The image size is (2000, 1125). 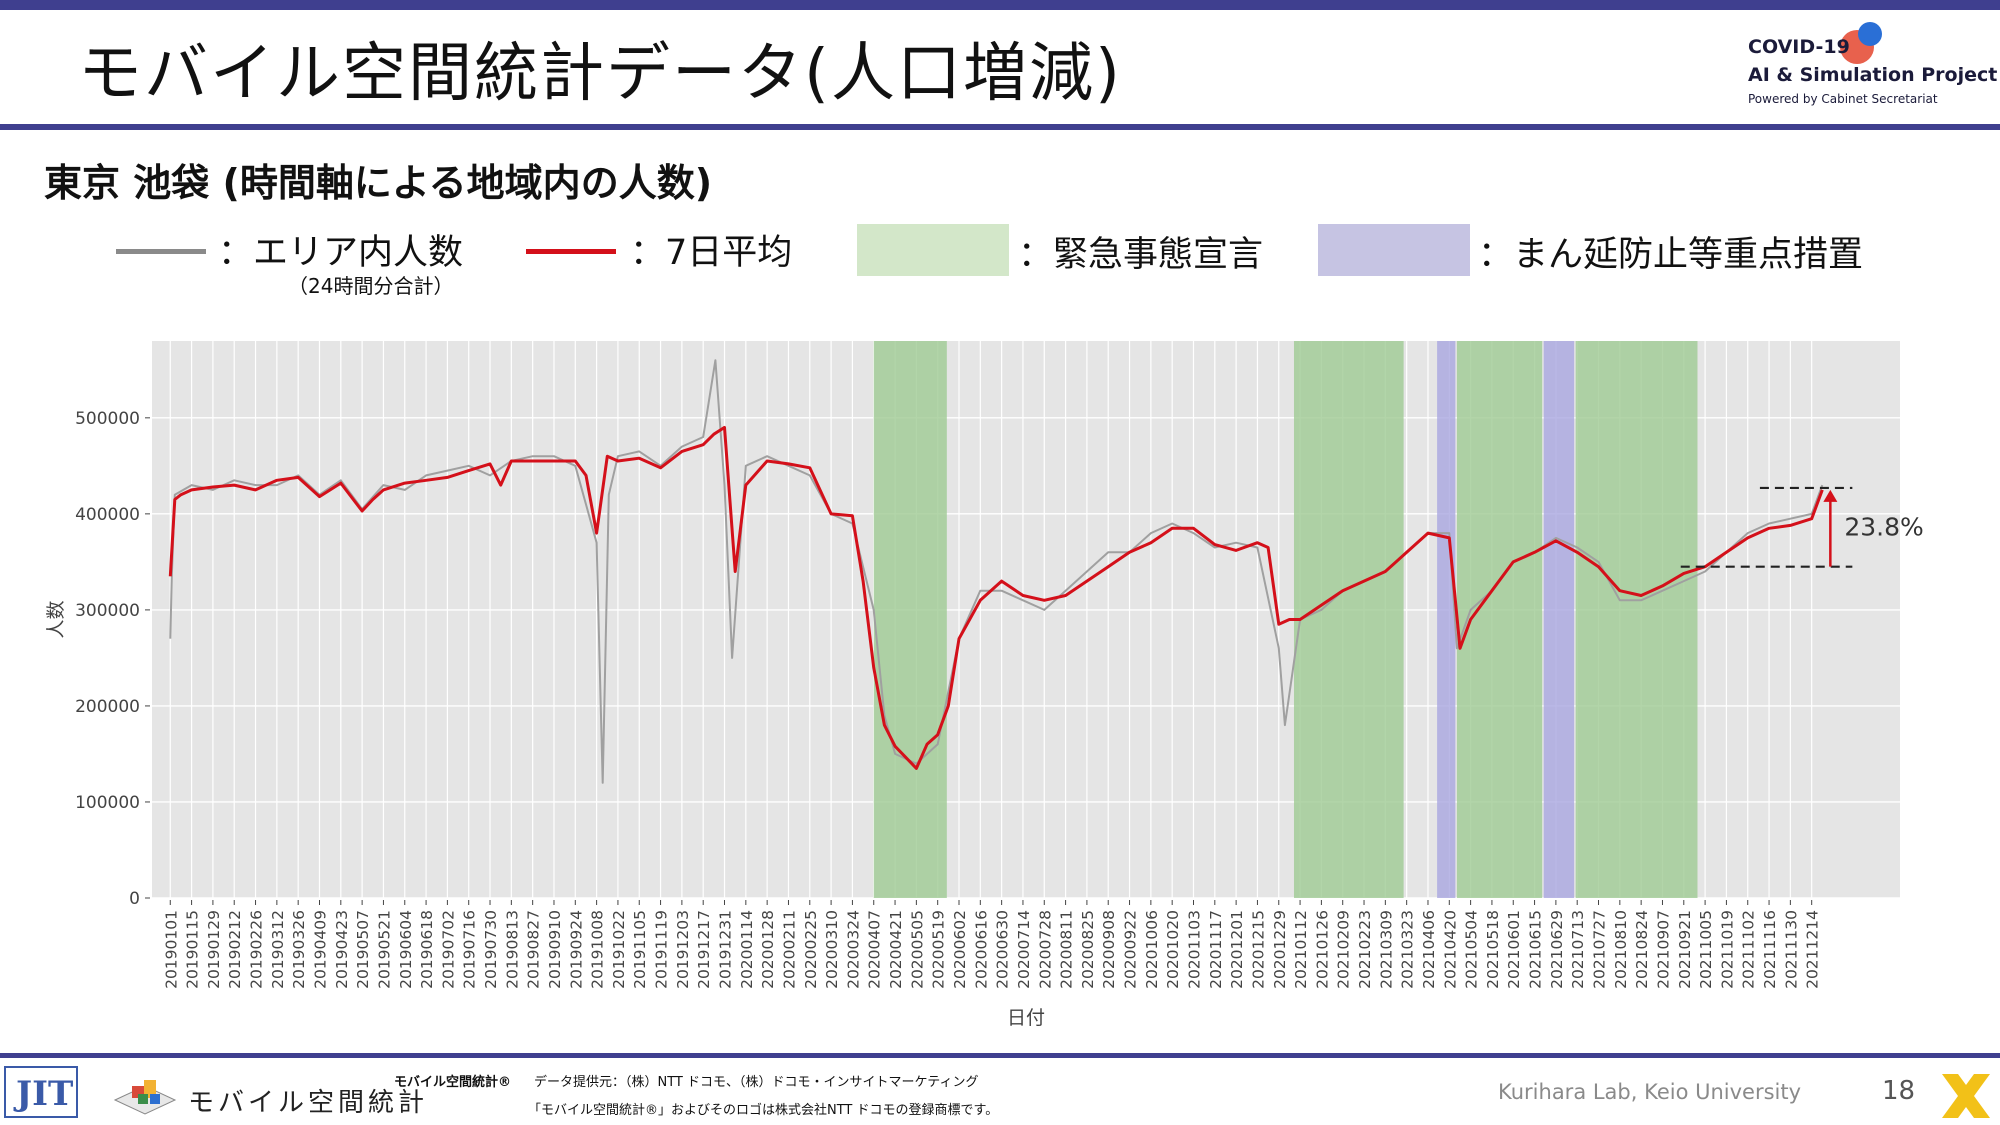 What do you see at coordinates (448, 949) in the screenshot?
I see `x-tick-label: 20190702` at bounding box center [448, 949].